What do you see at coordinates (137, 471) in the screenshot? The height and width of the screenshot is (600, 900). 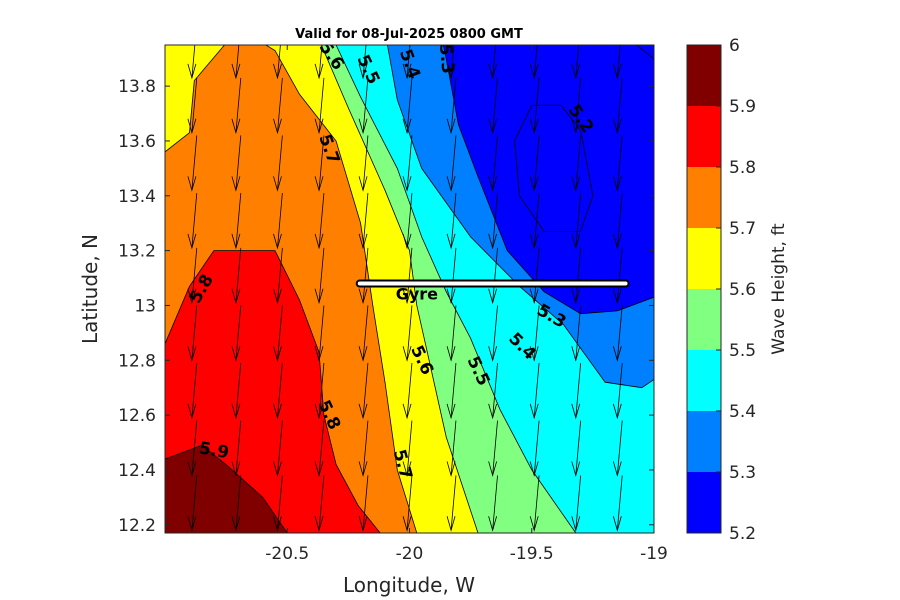 I see `y-tick-label: 12.4` at bounding box center [137, 471].